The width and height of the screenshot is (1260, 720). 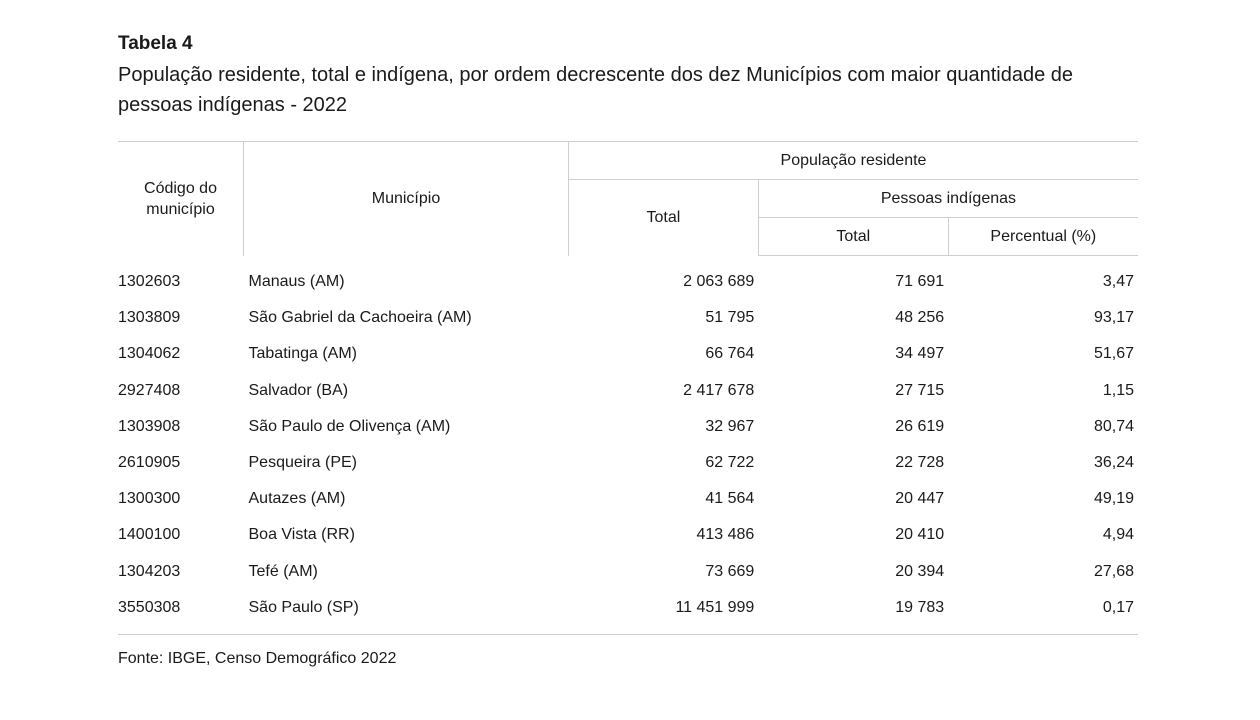 What do you see at coordinates (283, 571) in the screenshot?
I see `cell-municipality: Tefé (AM)` at bounding box center [283, 571].